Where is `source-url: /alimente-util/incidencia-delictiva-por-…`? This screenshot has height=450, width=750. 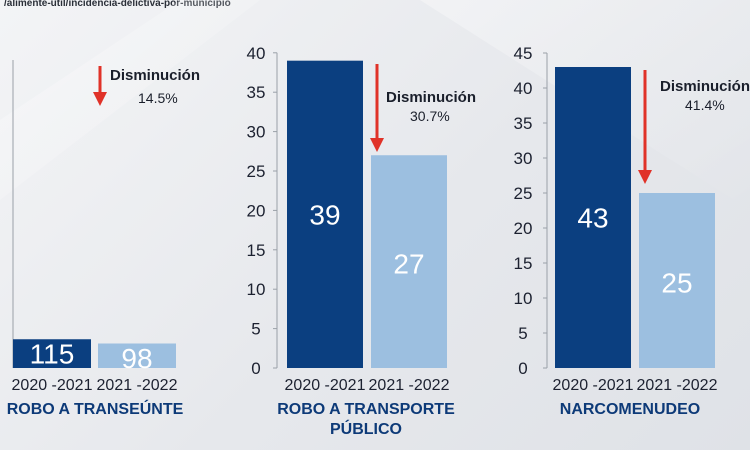
source-url: /alimente-util/incidencia-delictiva-por-… is located at coordinates (117, 4).